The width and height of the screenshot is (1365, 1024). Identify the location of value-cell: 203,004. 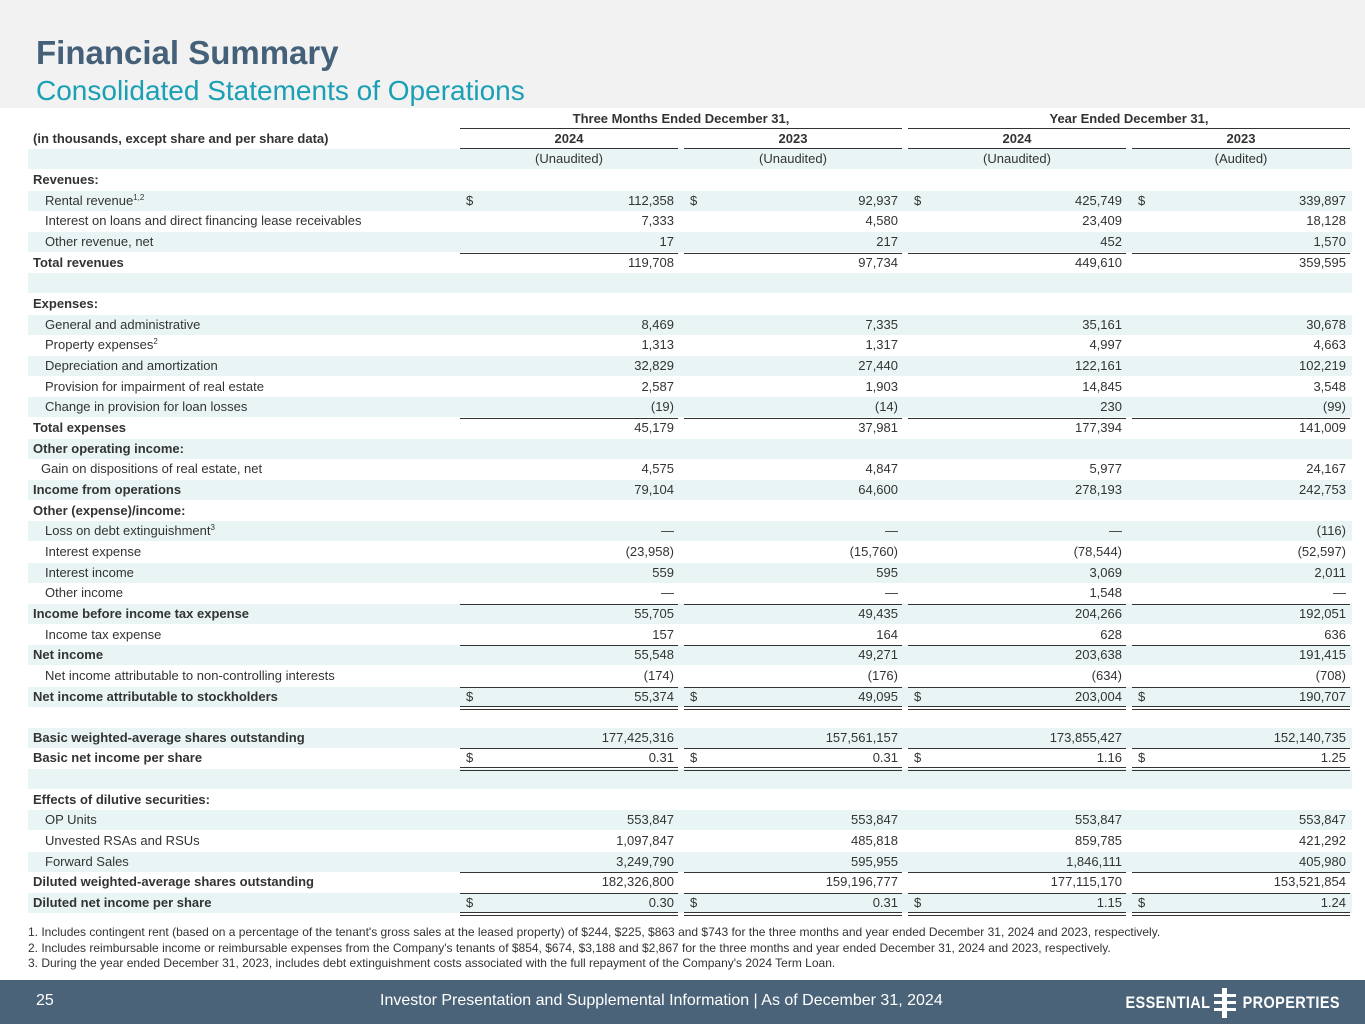
(1098, 696).